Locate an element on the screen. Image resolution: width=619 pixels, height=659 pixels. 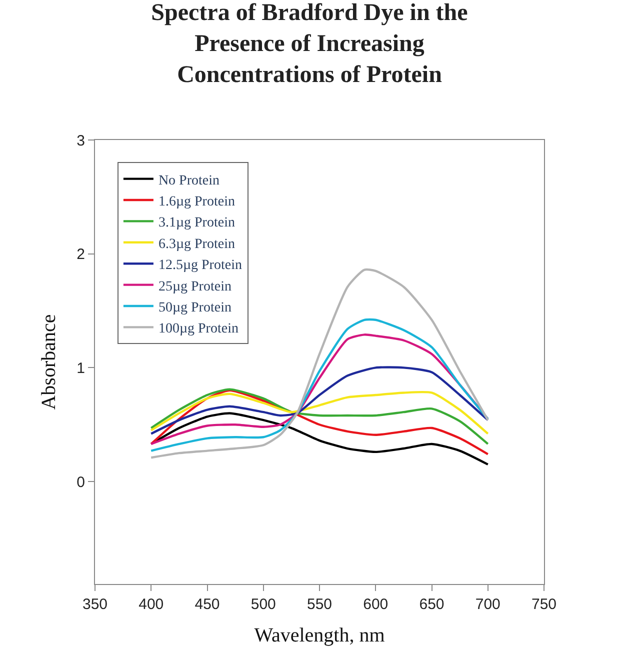
y-tick-label: 3 is located at coordinates (80, 141).